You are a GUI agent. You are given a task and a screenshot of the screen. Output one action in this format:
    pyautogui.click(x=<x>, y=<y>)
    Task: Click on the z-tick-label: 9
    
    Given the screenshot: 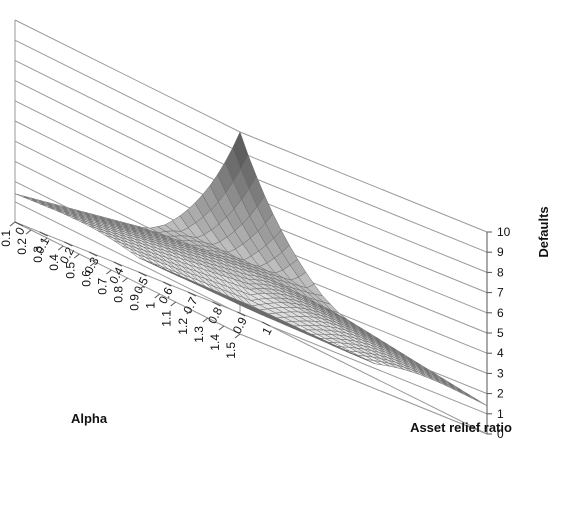 What is the action you would take?
    pyautogui.click(x=500, y=252)
    